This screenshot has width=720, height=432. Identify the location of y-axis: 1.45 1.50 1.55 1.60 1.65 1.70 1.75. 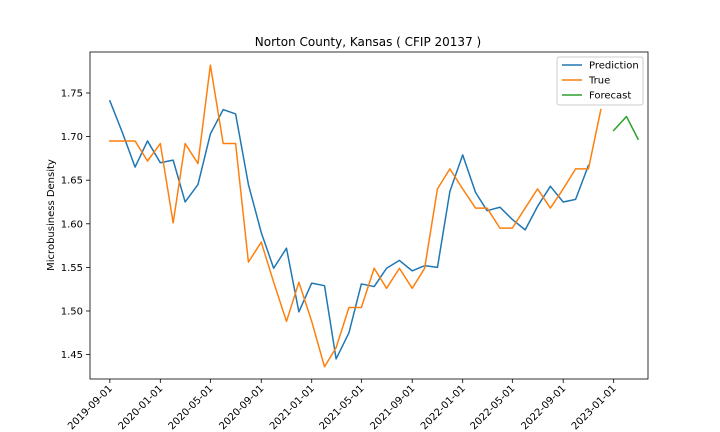
(75, 224).